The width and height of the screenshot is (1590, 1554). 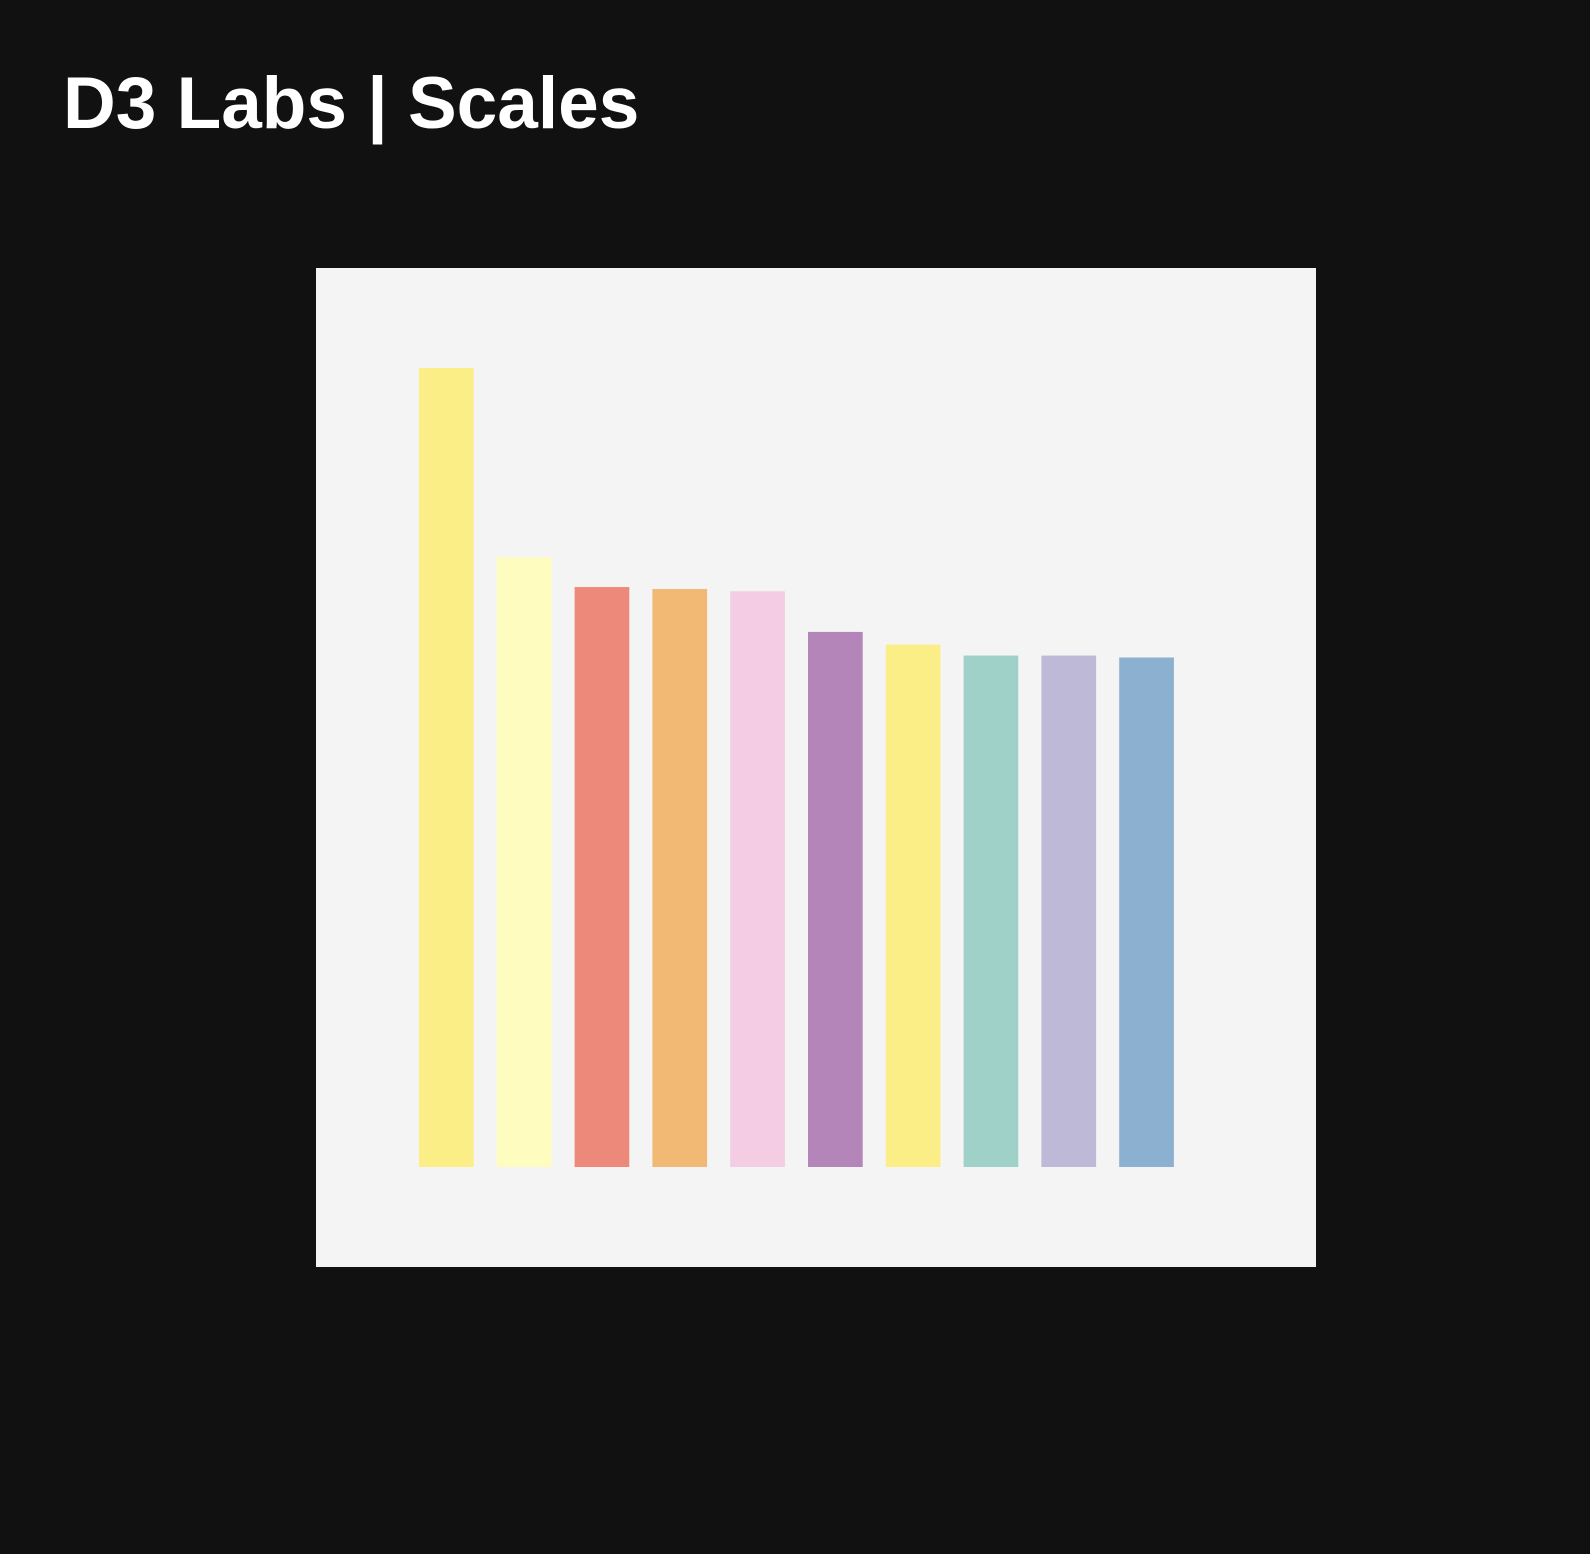 What do you see at coordinates (351, 103) in the screenshot?
I see `page-title: D3 Labs | Scales` at bounding box center [351, 103].